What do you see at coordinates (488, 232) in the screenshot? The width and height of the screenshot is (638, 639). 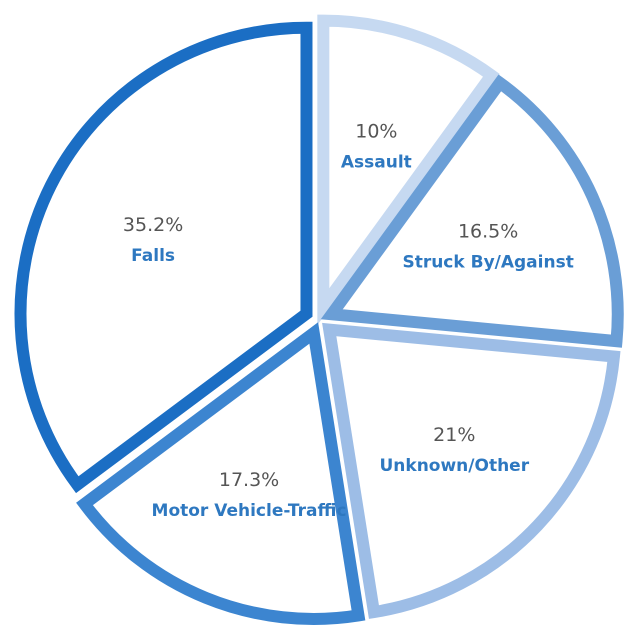 I see `slice-value-label: 16.5%` at bounding box center [488, 232].